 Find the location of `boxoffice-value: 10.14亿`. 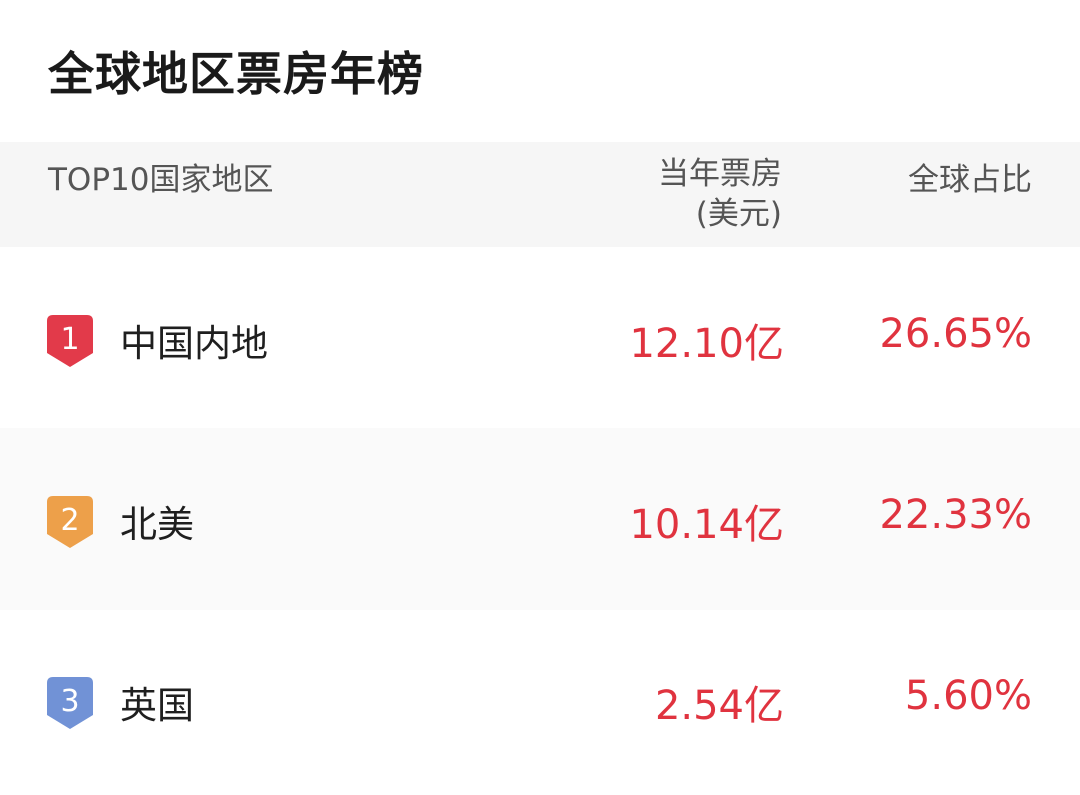

boxoffice-value: 10.14亿 is located at coordinates (706, 525).